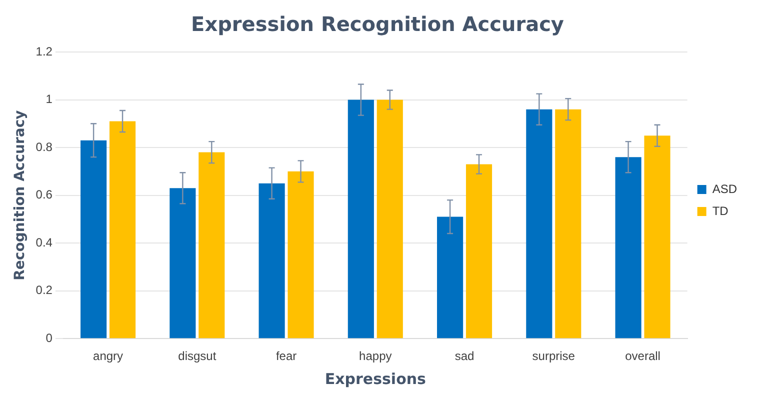 The image size is (765, 401). What do you see at coordinates (720, 211) in the screenshot?
I see `legend-label: TD` at bounding box center [720, 211].